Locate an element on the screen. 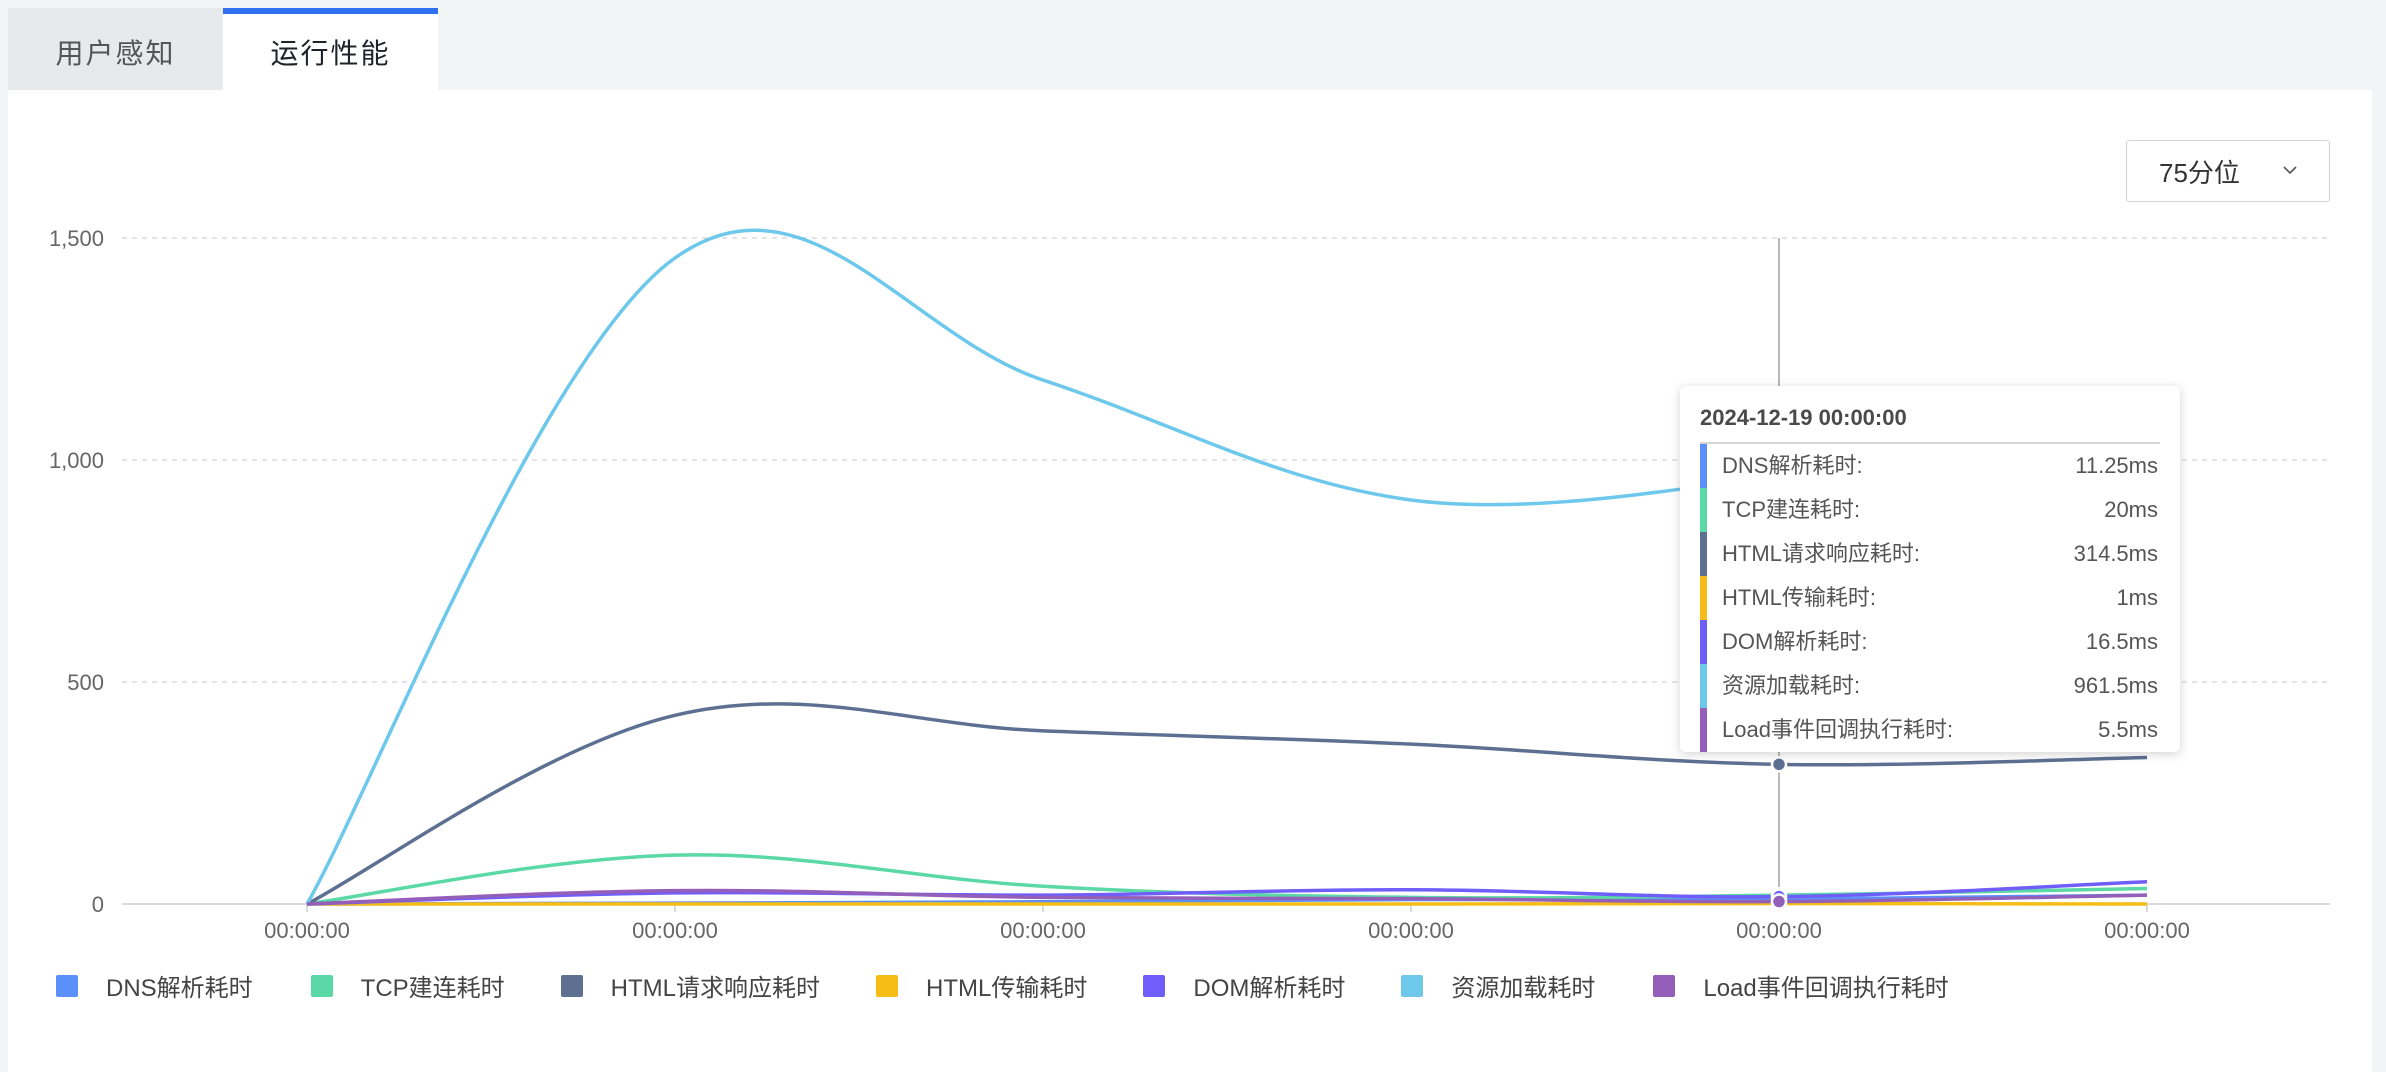  legend-label: DOM解析耗时 is located at coordinates (1269, 988).